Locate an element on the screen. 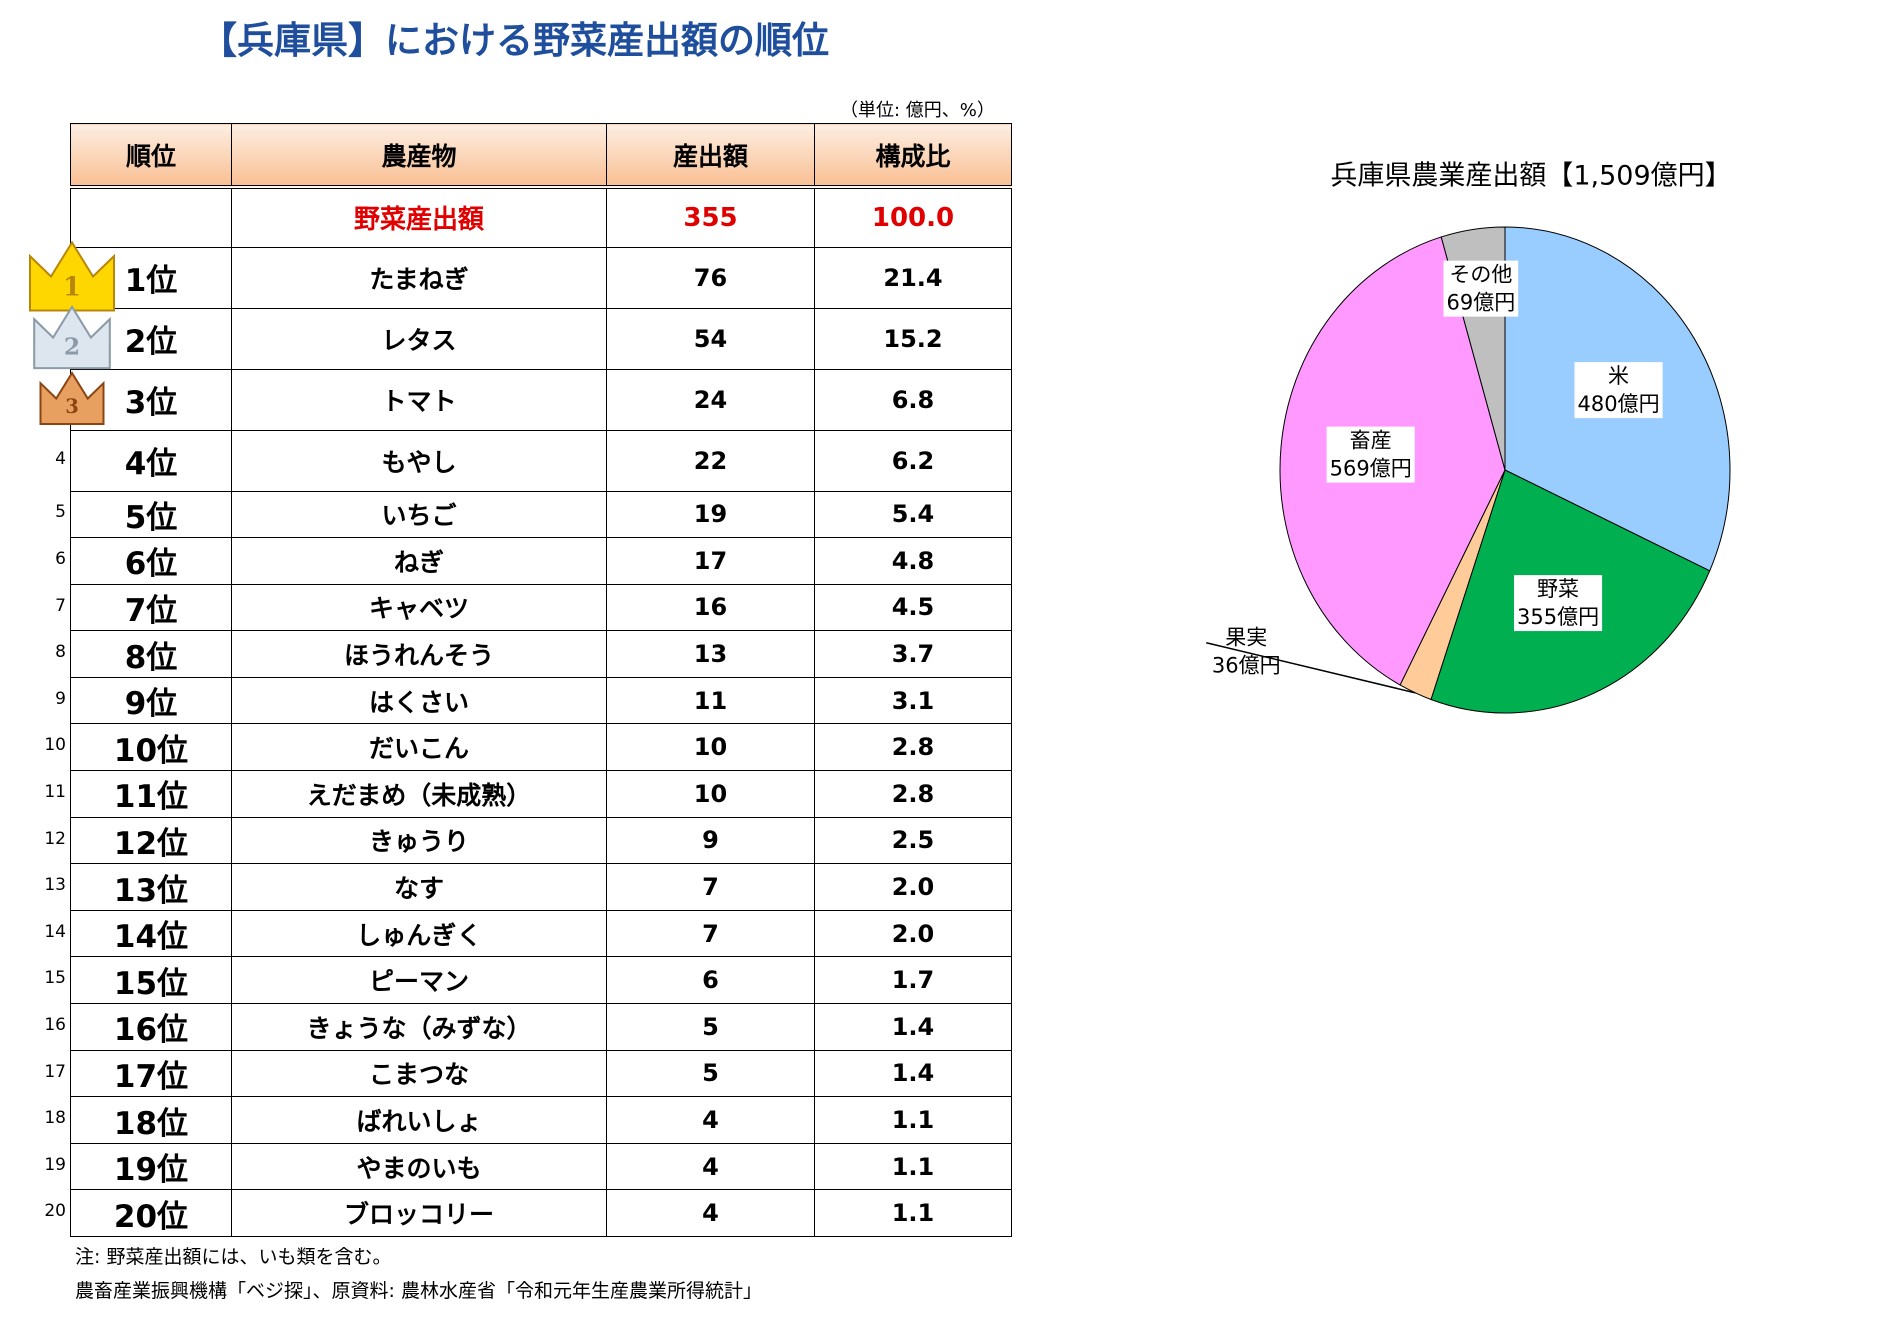  share-cell: 3.1 is located at coordinates (913, 700).